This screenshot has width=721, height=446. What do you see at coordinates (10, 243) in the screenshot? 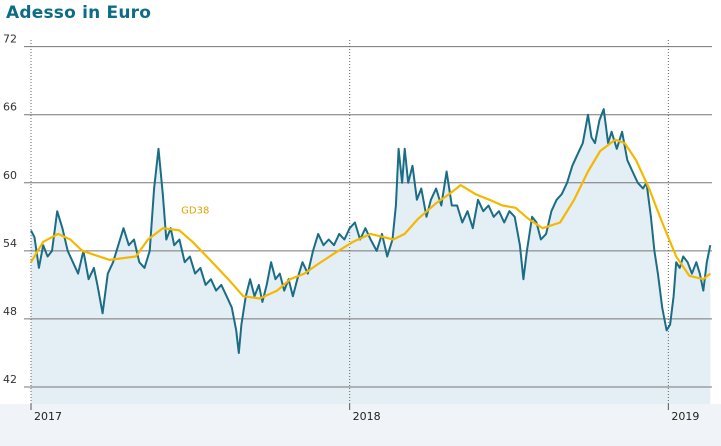
I see `y-tick-label: 54` at bounding box center [10, 243].